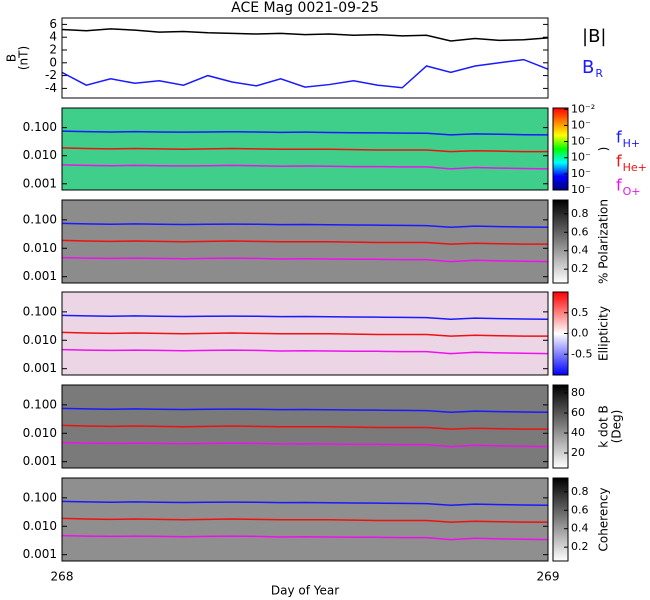  I want to click on x-tick-label: 269, so click(548, 577).